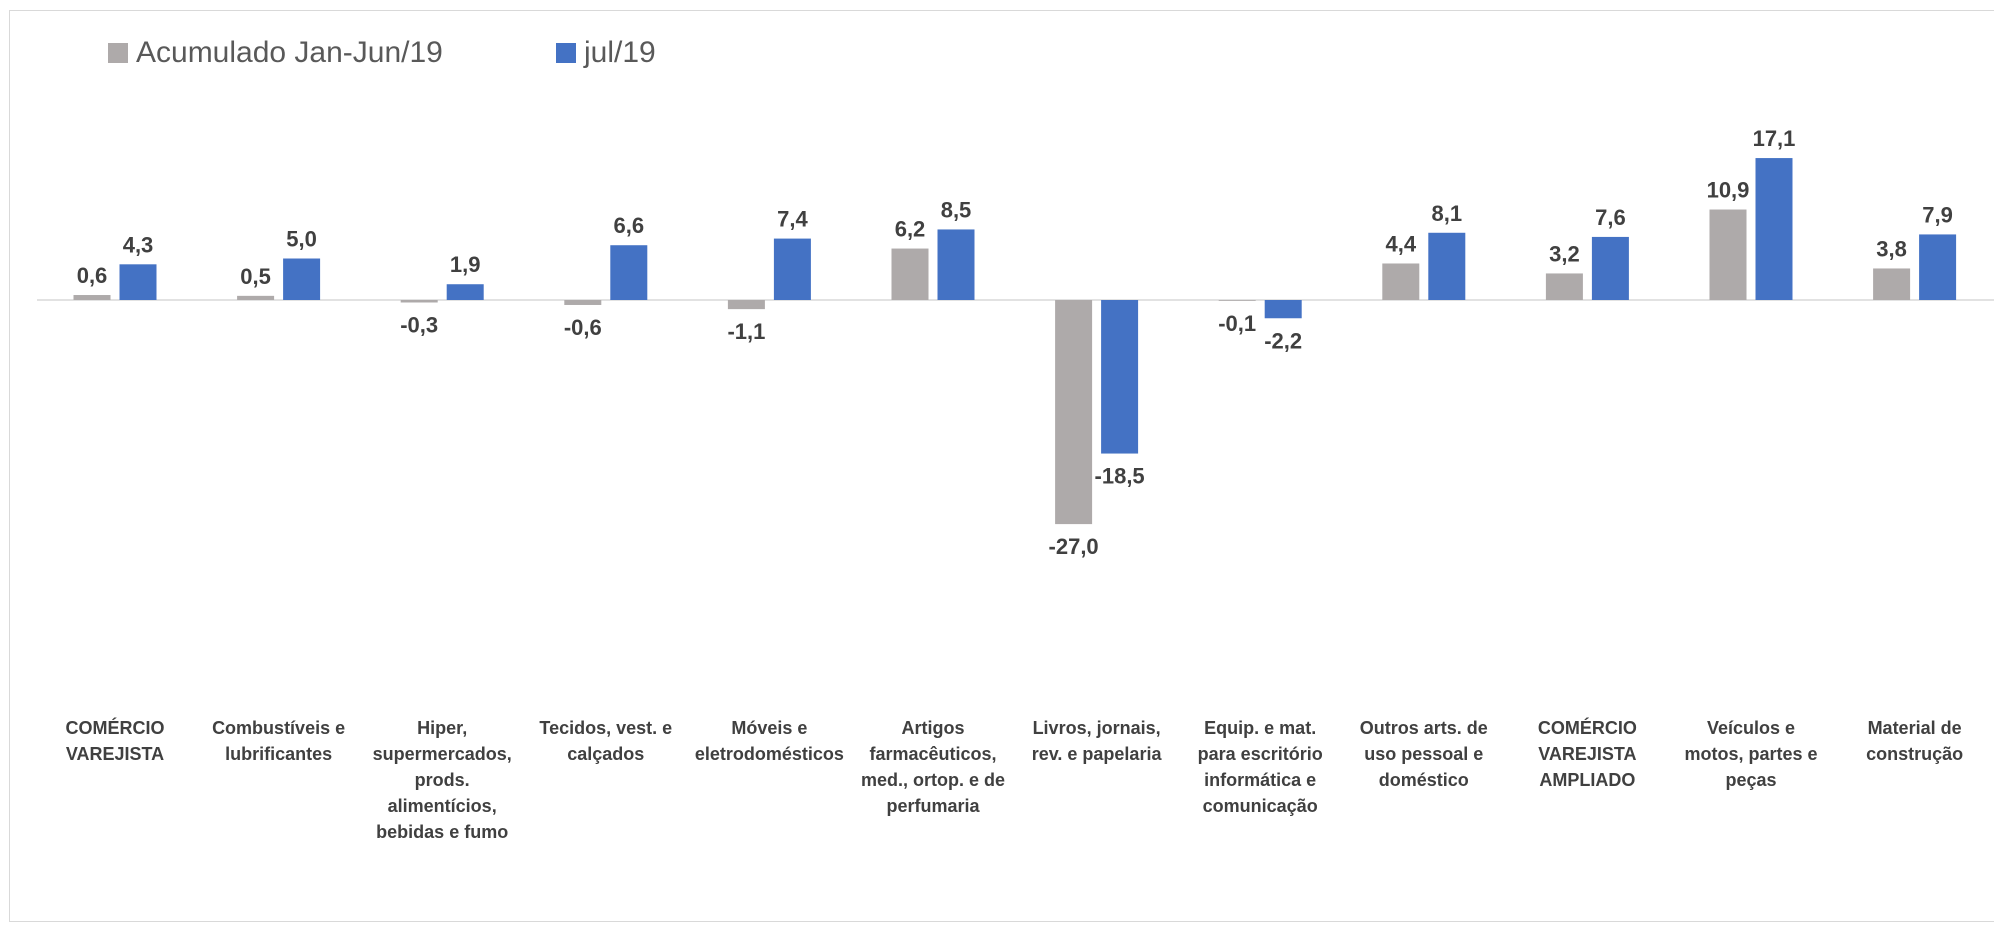 The height and width of the screenshot is (928, 1994). Describe the element at coordinates (746, 331) in the screenshot. I see `data-label-acumulado-4: -1,1` at that location.